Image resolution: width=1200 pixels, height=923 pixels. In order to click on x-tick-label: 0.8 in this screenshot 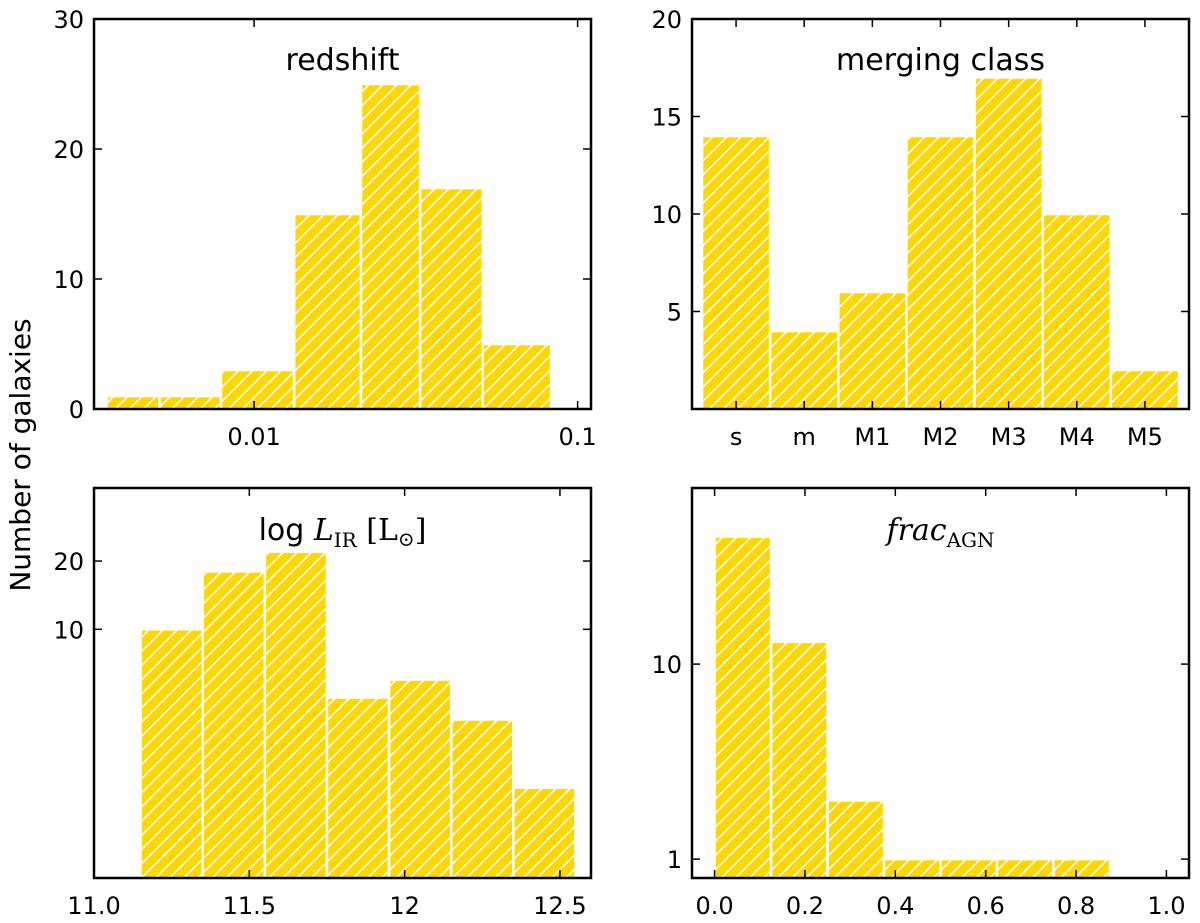, I will do `click(1076, 906)`.